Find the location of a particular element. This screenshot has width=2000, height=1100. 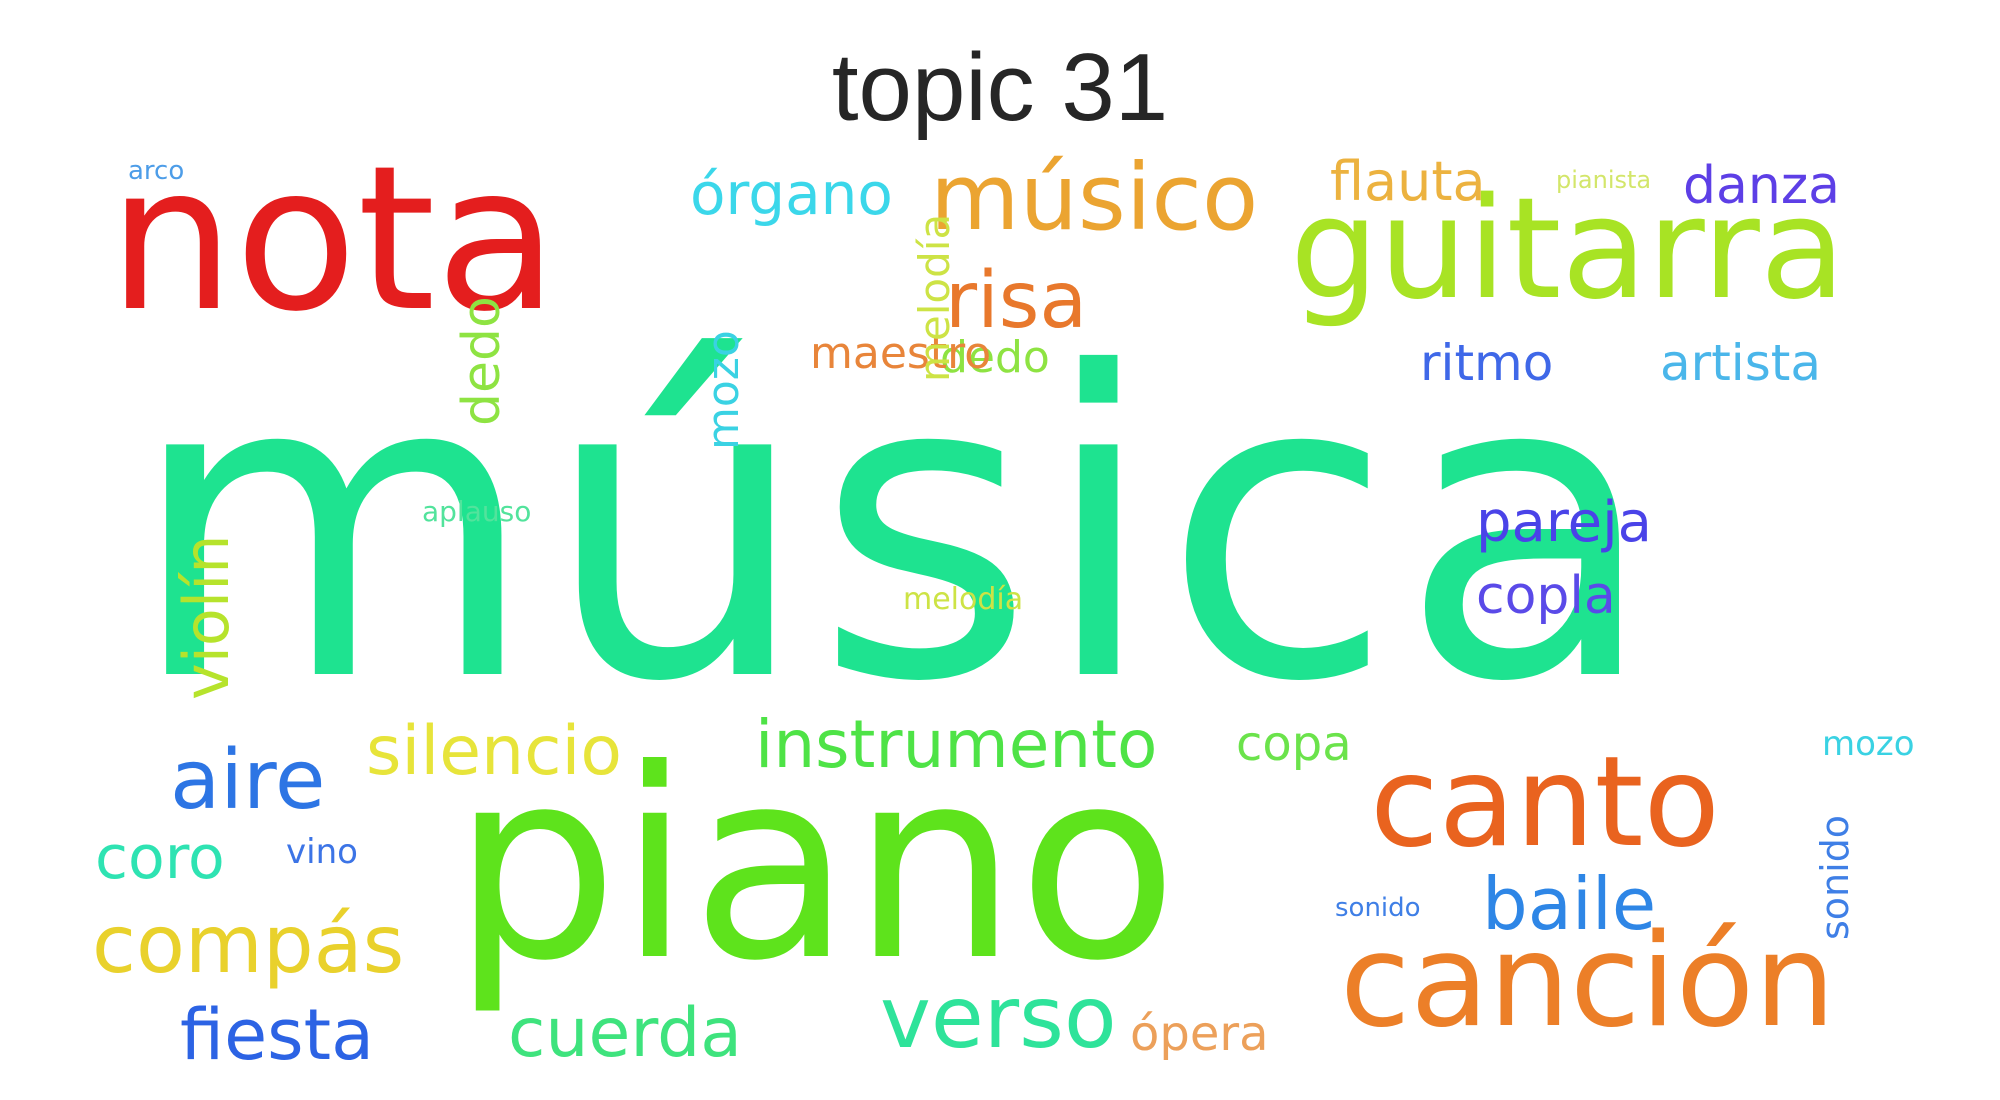

word-coro: coro is located at coordinates (160, 858).